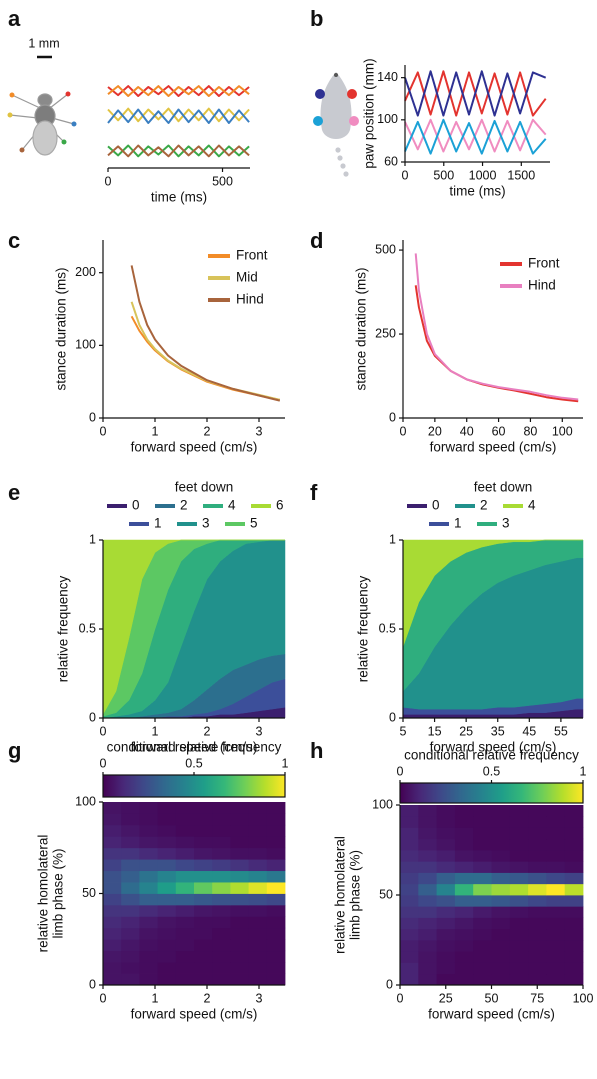 This screenshot has height=1079, width=597. What do you see at coordinates (10, 115) in the screenshot?
I see `leg-dot` at bounding box center [10, 115].